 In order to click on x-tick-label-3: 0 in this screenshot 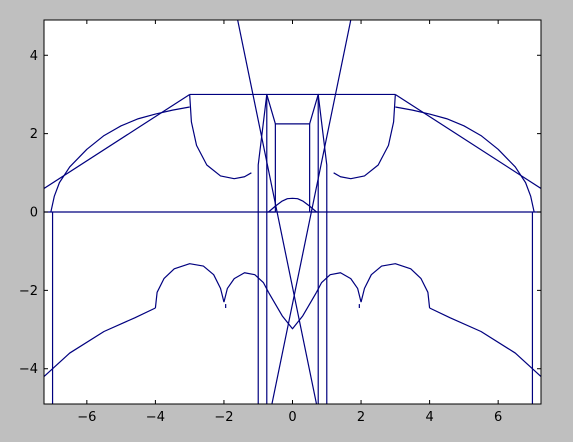, I will do `click(292, 417)`.